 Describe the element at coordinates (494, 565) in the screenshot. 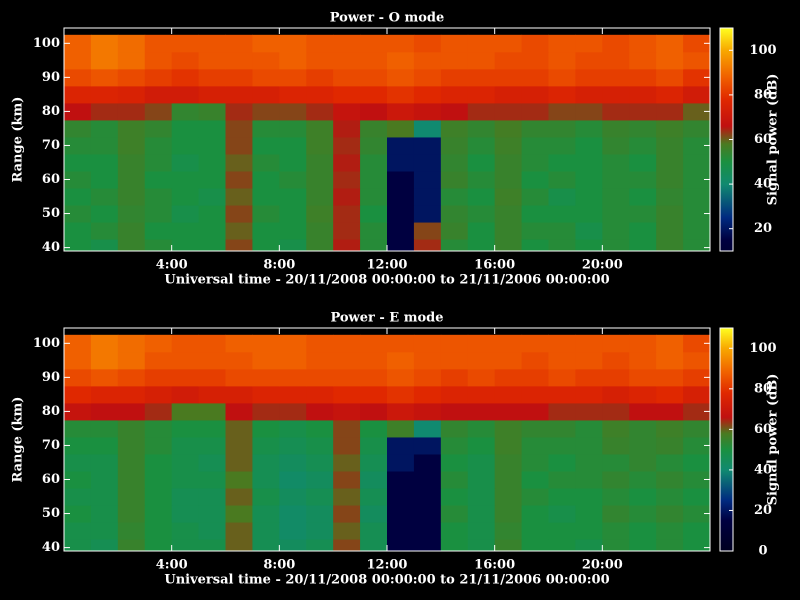

I see `x-tick-label: 16:00` at that location.